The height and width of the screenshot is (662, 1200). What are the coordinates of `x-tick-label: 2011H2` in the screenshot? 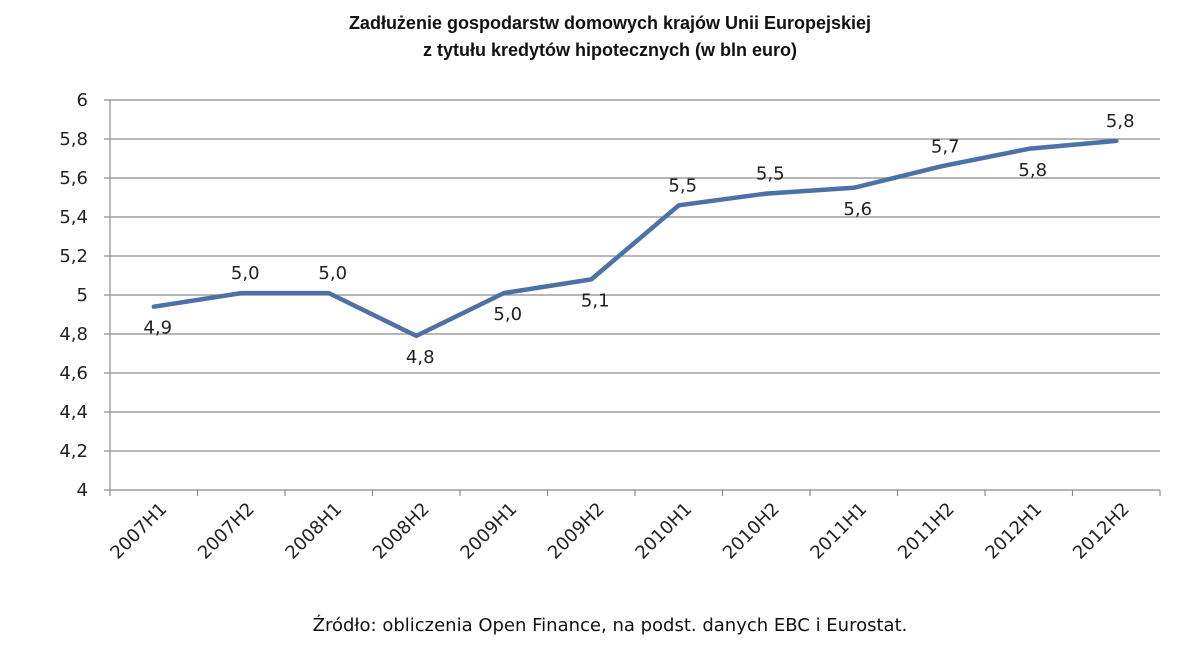 It's located at (926, 531).